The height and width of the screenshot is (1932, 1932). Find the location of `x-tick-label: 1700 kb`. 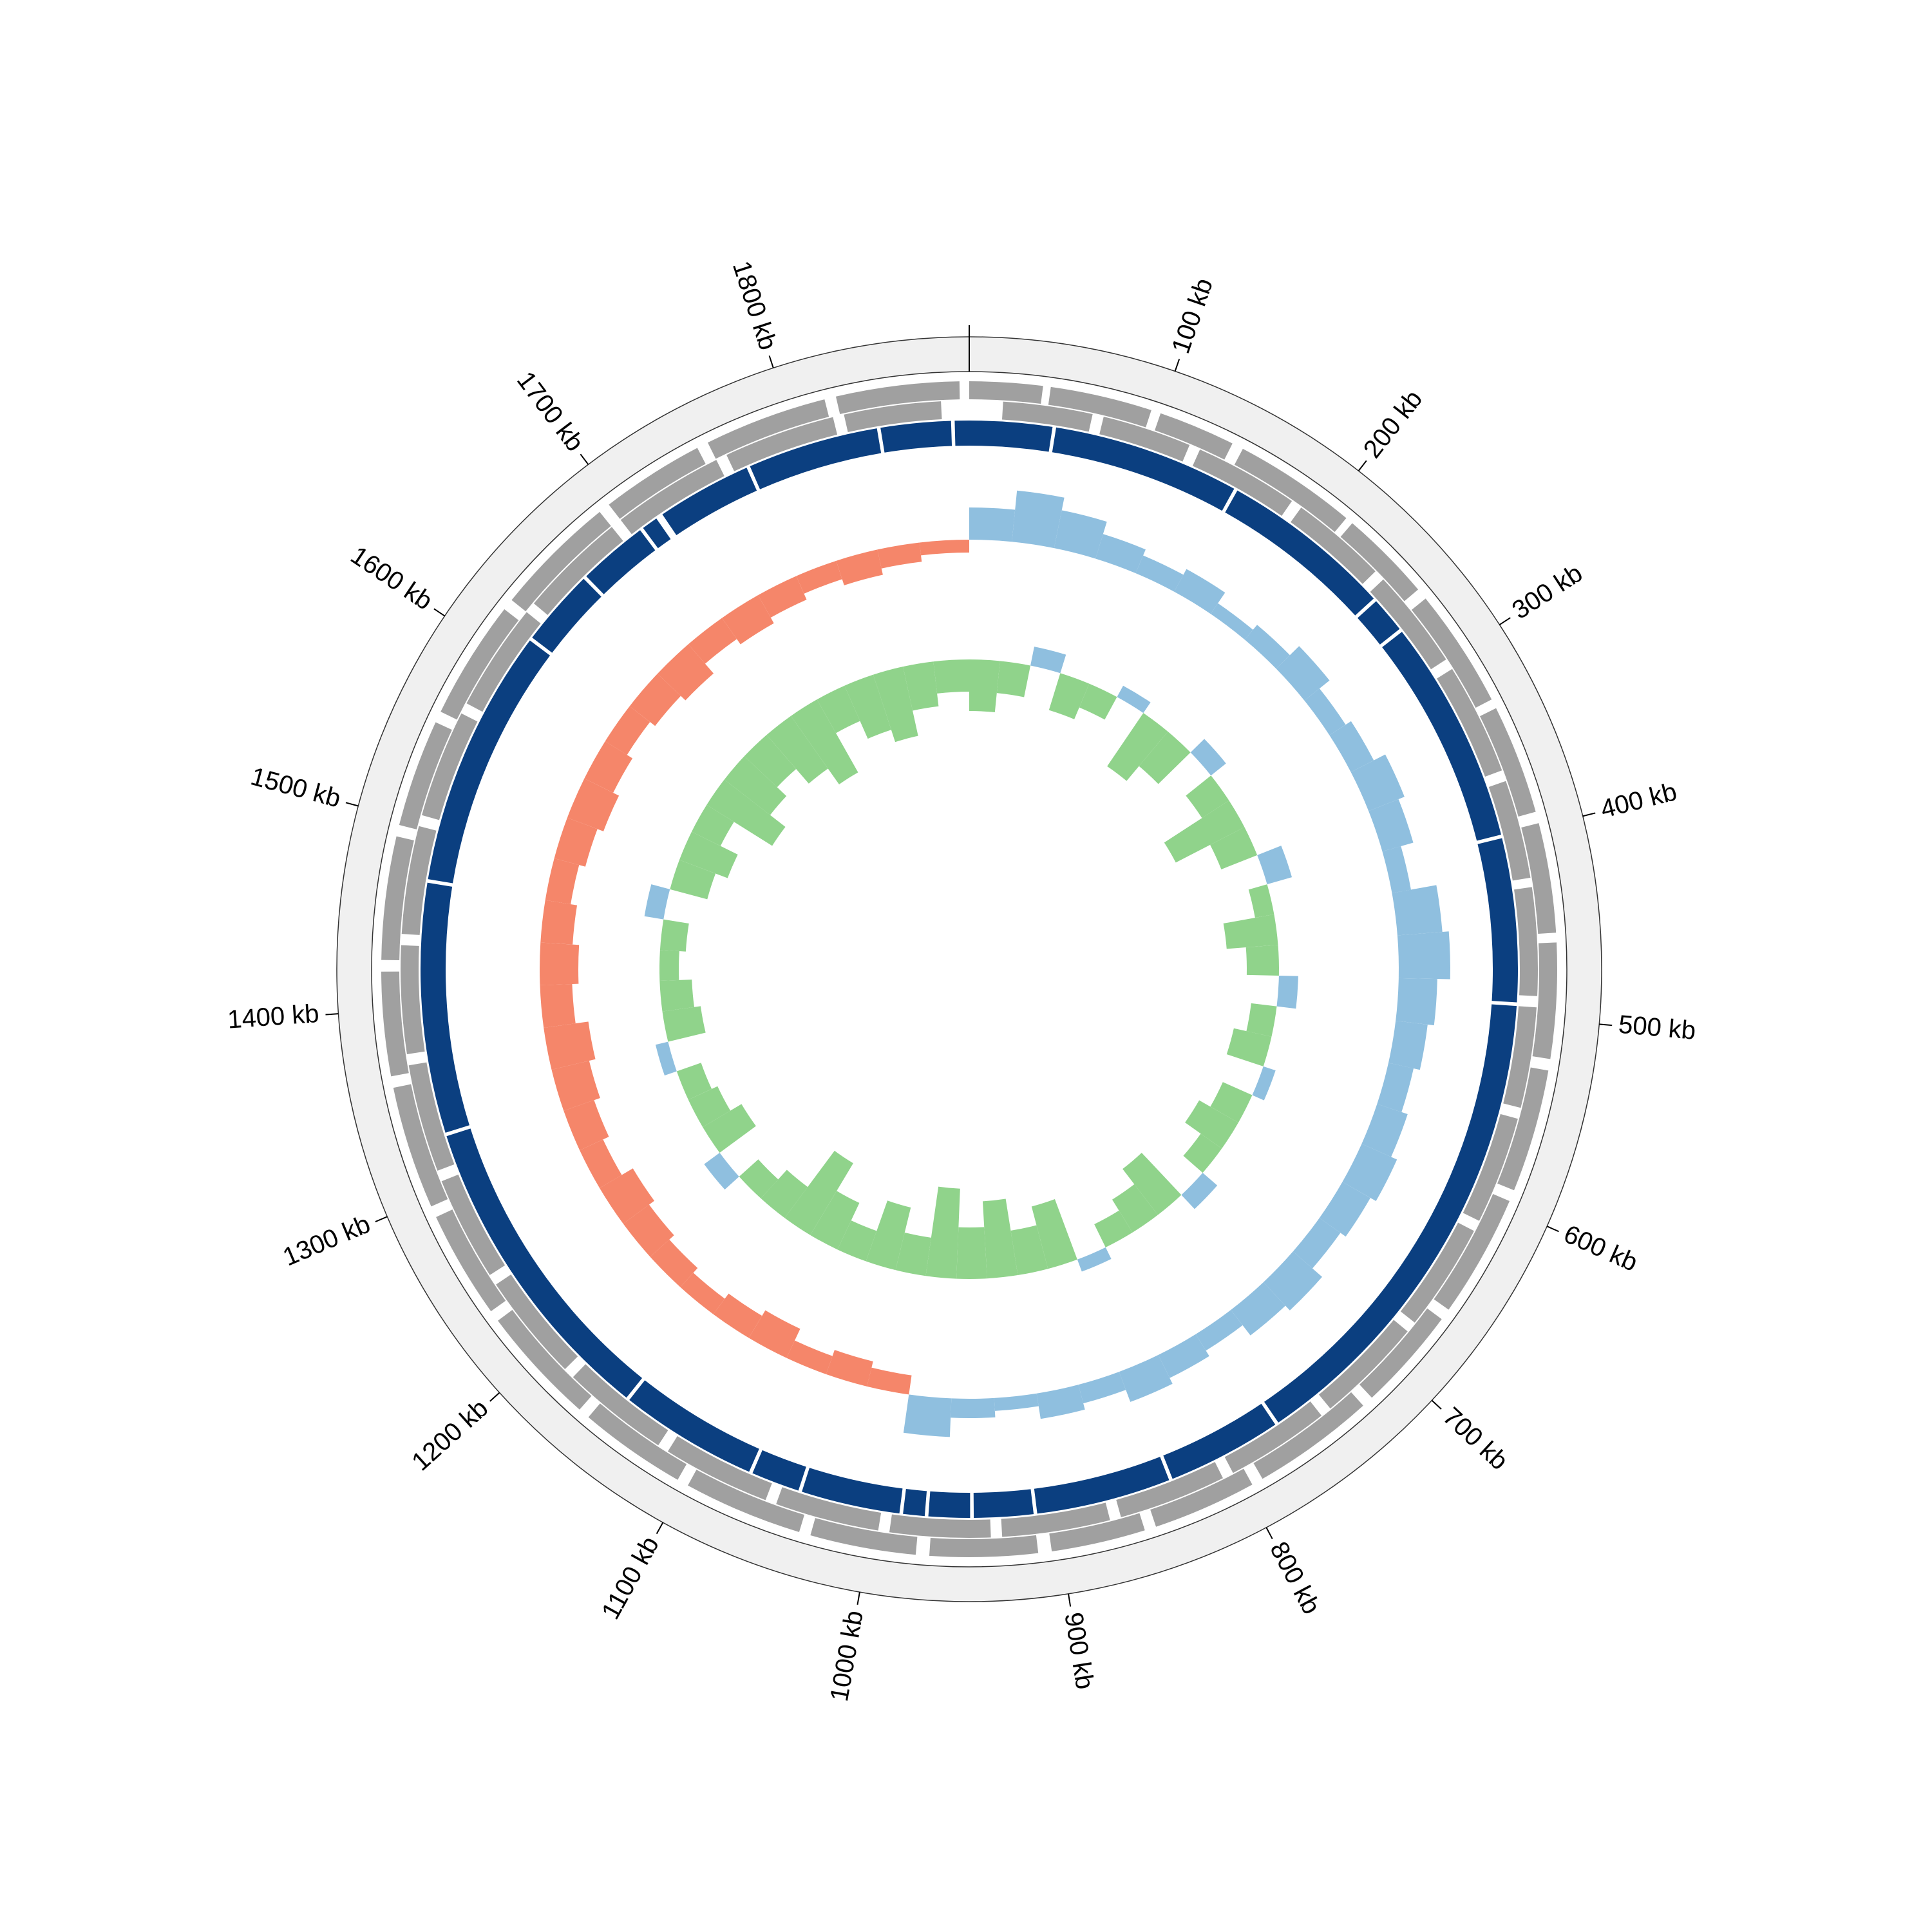

x-tick-label: 1700 kb is located at coordinates (550, 412).